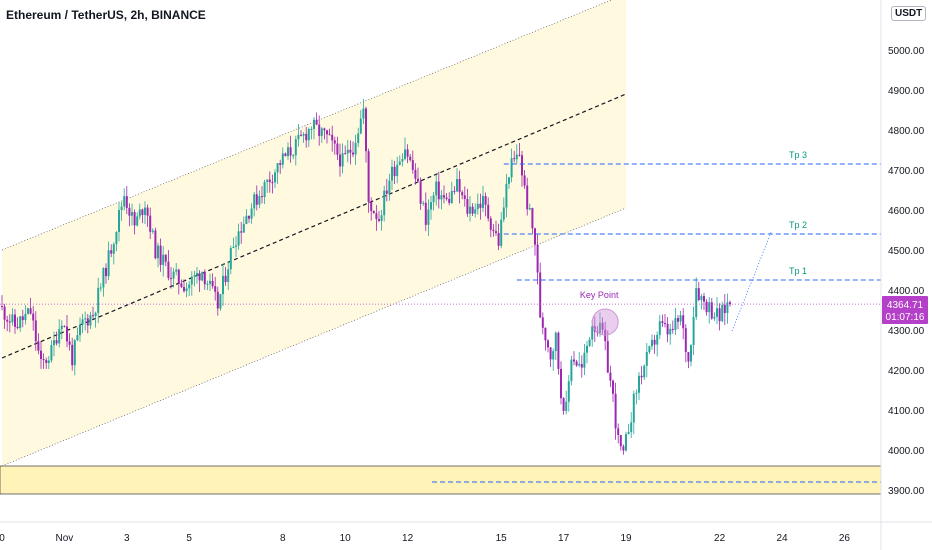 Image resolution: width=932 pixels, height=550 pixels. I want to click on time-tick-label: 17, so click(564, 538).